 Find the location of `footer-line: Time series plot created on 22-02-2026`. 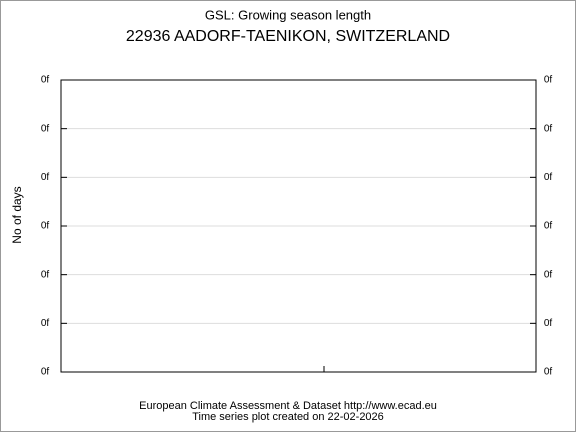

footer-line: Time series plot created on 22-02-2026 is located at coordinates (288, 417).